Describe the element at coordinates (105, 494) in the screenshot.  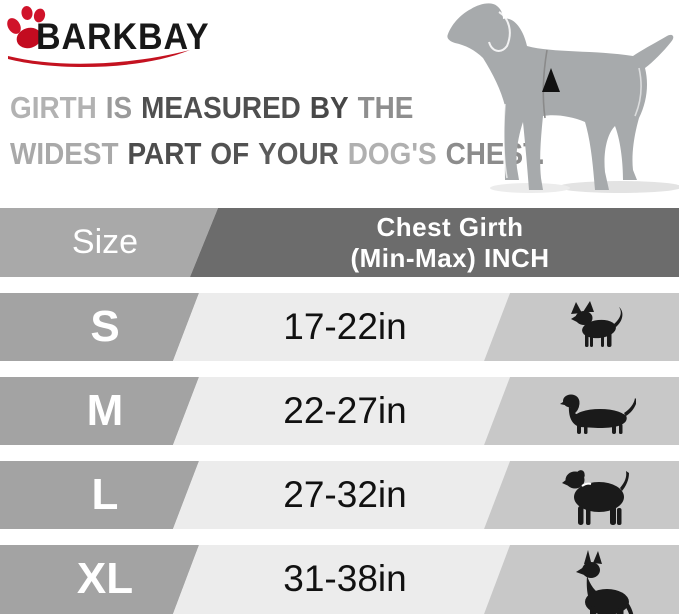
I see `size-label: L` at that location.